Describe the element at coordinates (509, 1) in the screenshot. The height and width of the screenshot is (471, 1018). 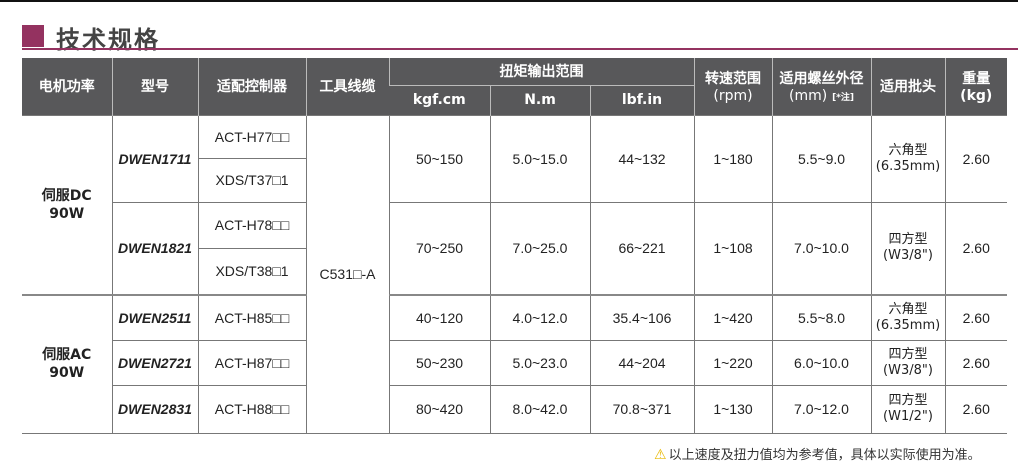
I see `top-rule` at that location.